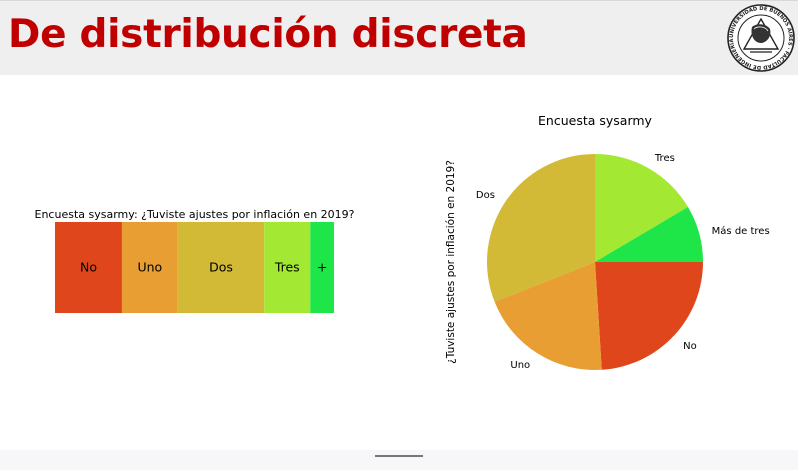 The height and width of the screenshot is (470, 798). I want to click on pie-slice-label: Dos, so click(485, 195).